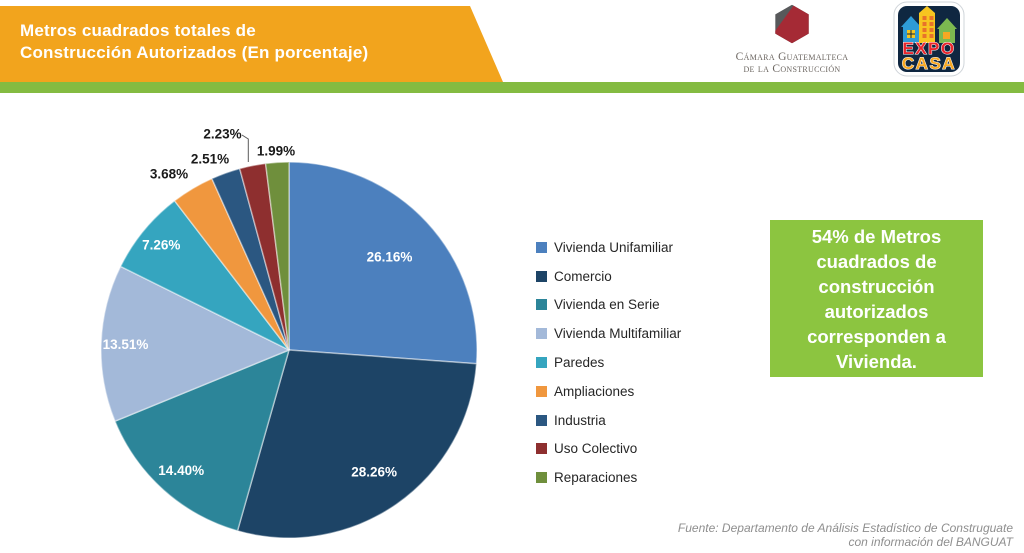 The image size is (1024, 553). Describe the element at coordinates (161, 245) in the screenshot. I see `pie-label-5: 7.26%` at that location.